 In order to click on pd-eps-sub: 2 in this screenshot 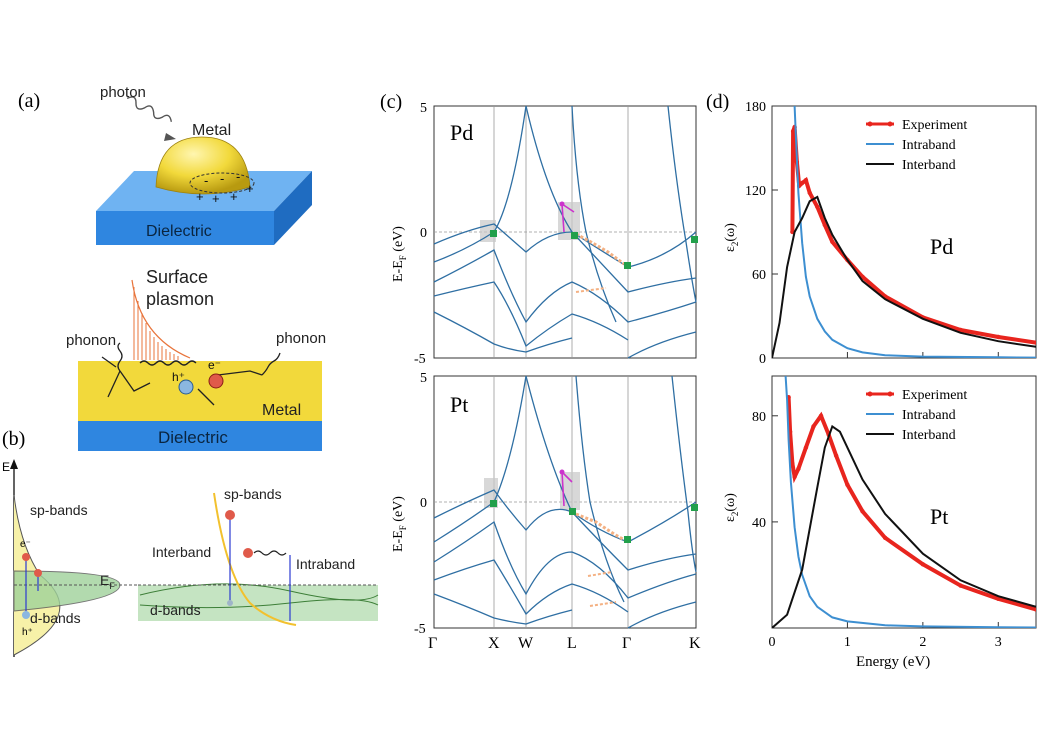, I will do `click(735, 244)`.